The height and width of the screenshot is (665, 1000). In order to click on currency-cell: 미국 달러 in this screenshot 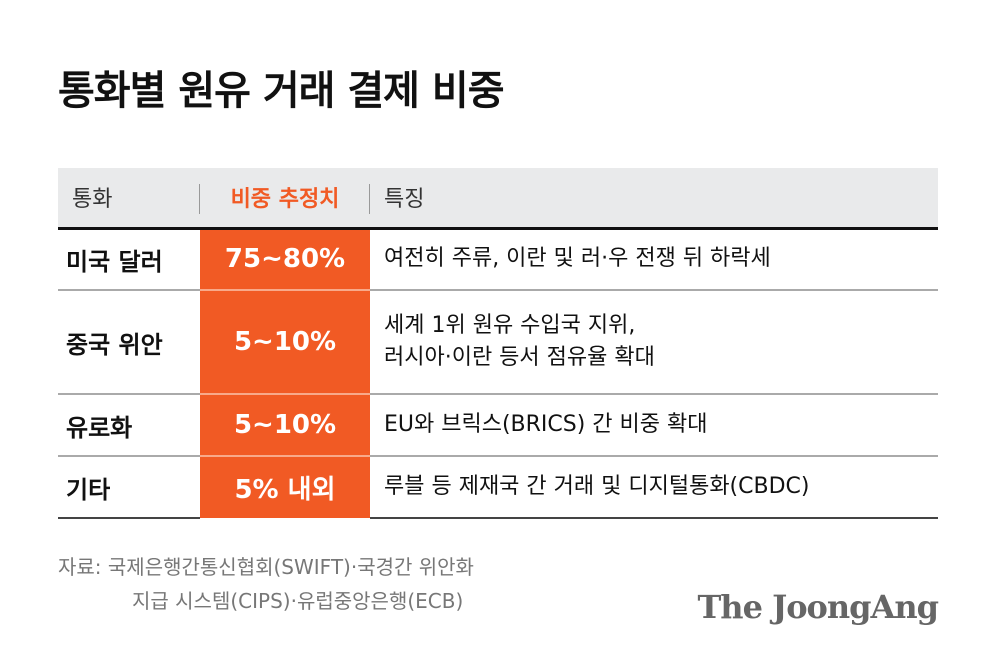, I will do `click(129, 259)`.